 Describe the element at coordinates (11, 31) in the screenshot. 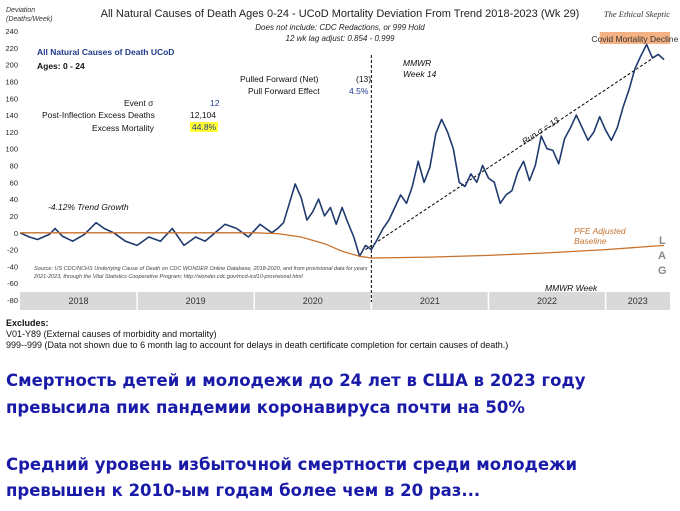

I see `y-tick-label: 240` at that location.